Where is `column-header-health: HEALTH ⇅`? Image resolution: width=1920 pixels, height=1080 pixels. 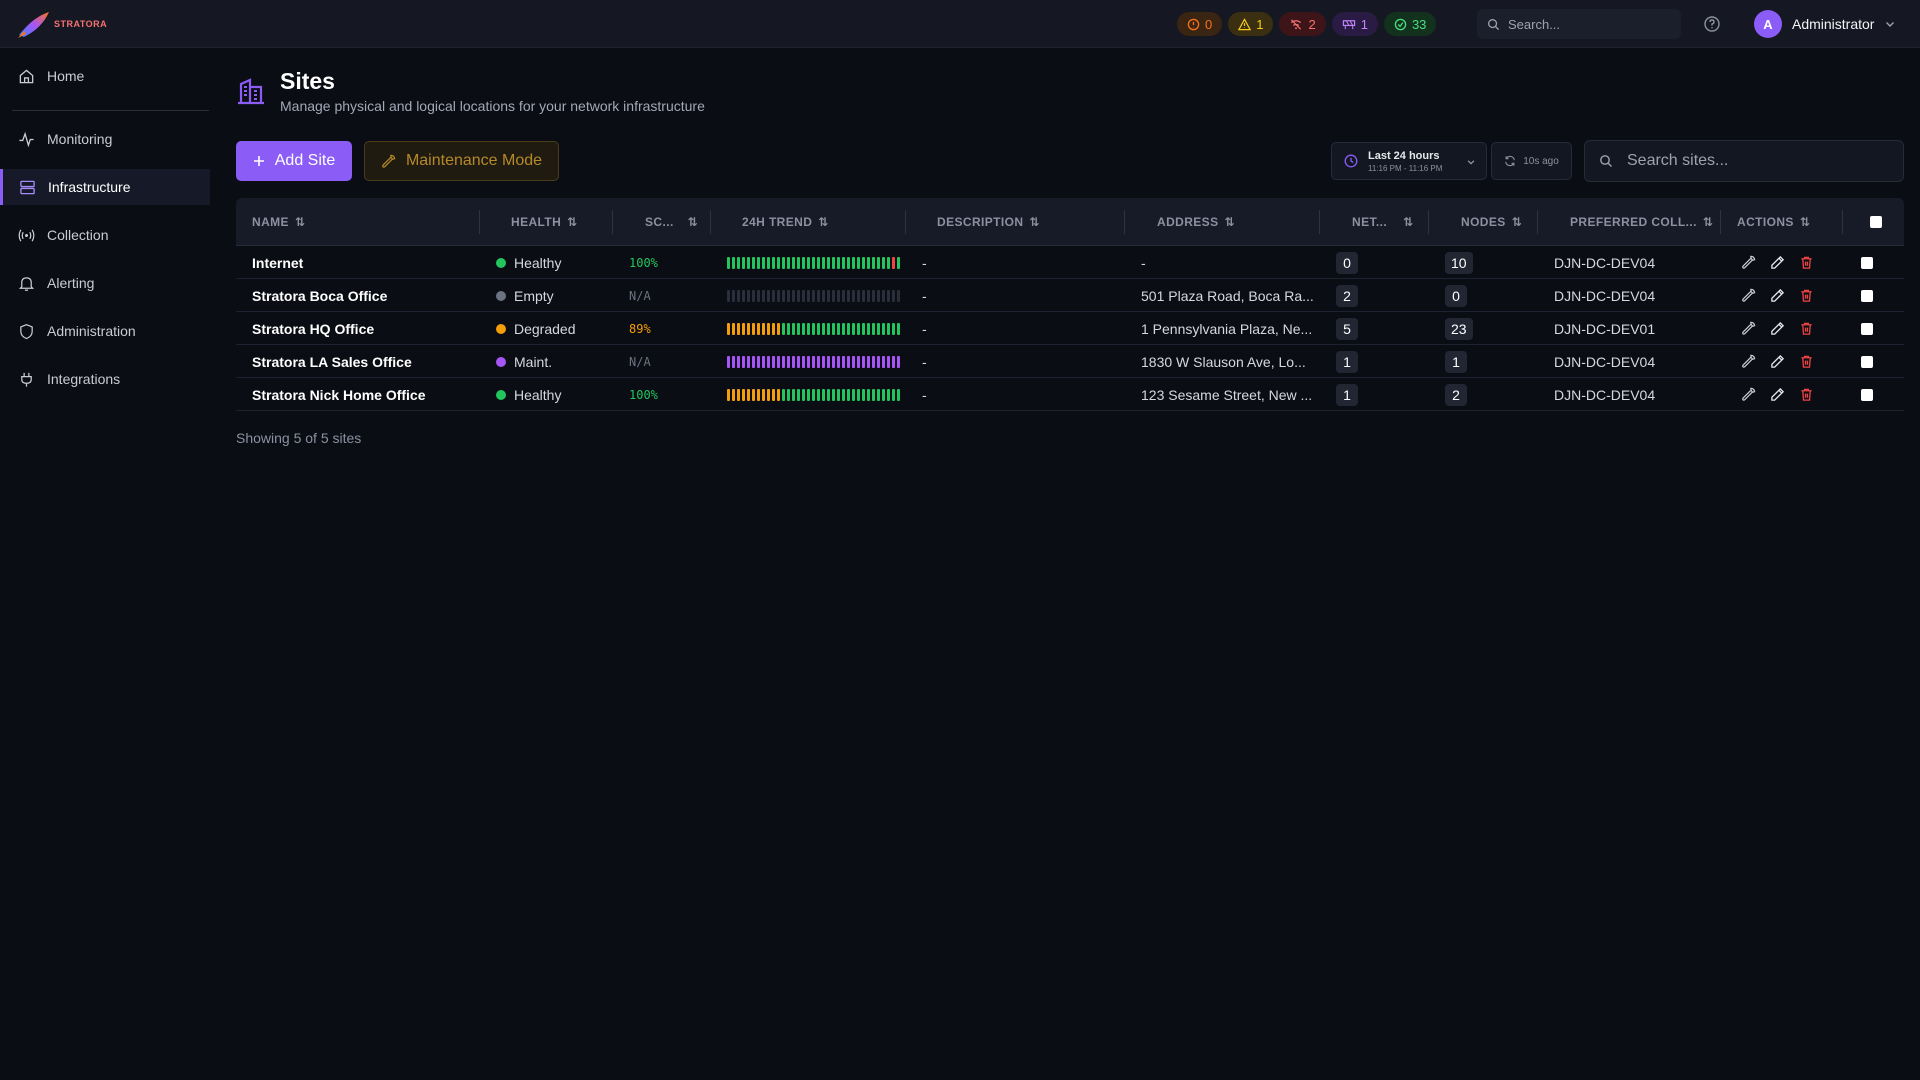 column-header-health: HEALTH ⇅ is located at coordinates (544, 222).